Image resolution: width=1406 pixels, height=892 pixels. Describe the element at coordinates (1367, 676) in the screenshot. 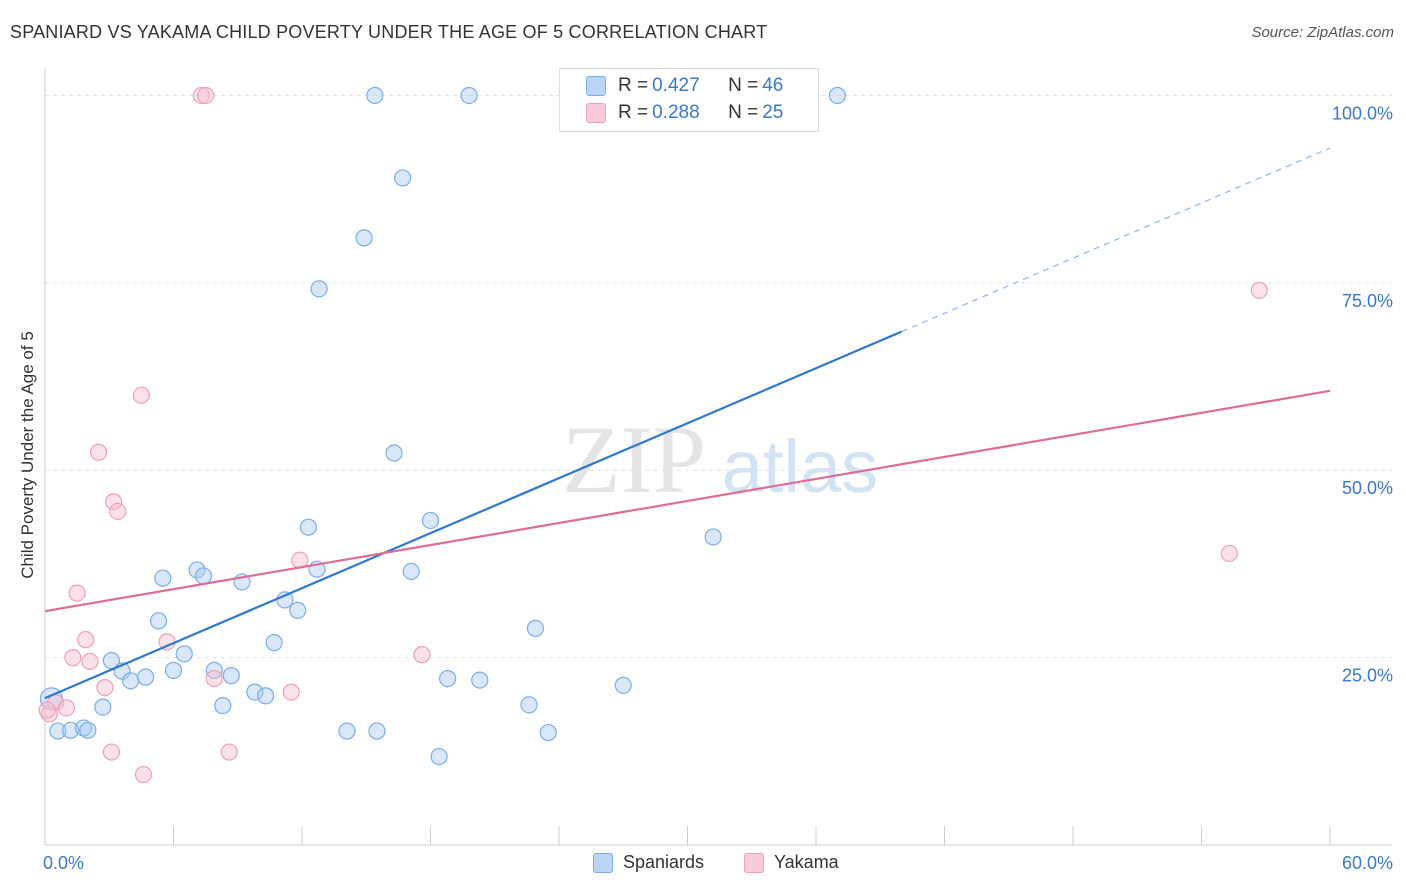

I see `y-tick-label: 25.0%` at that location.